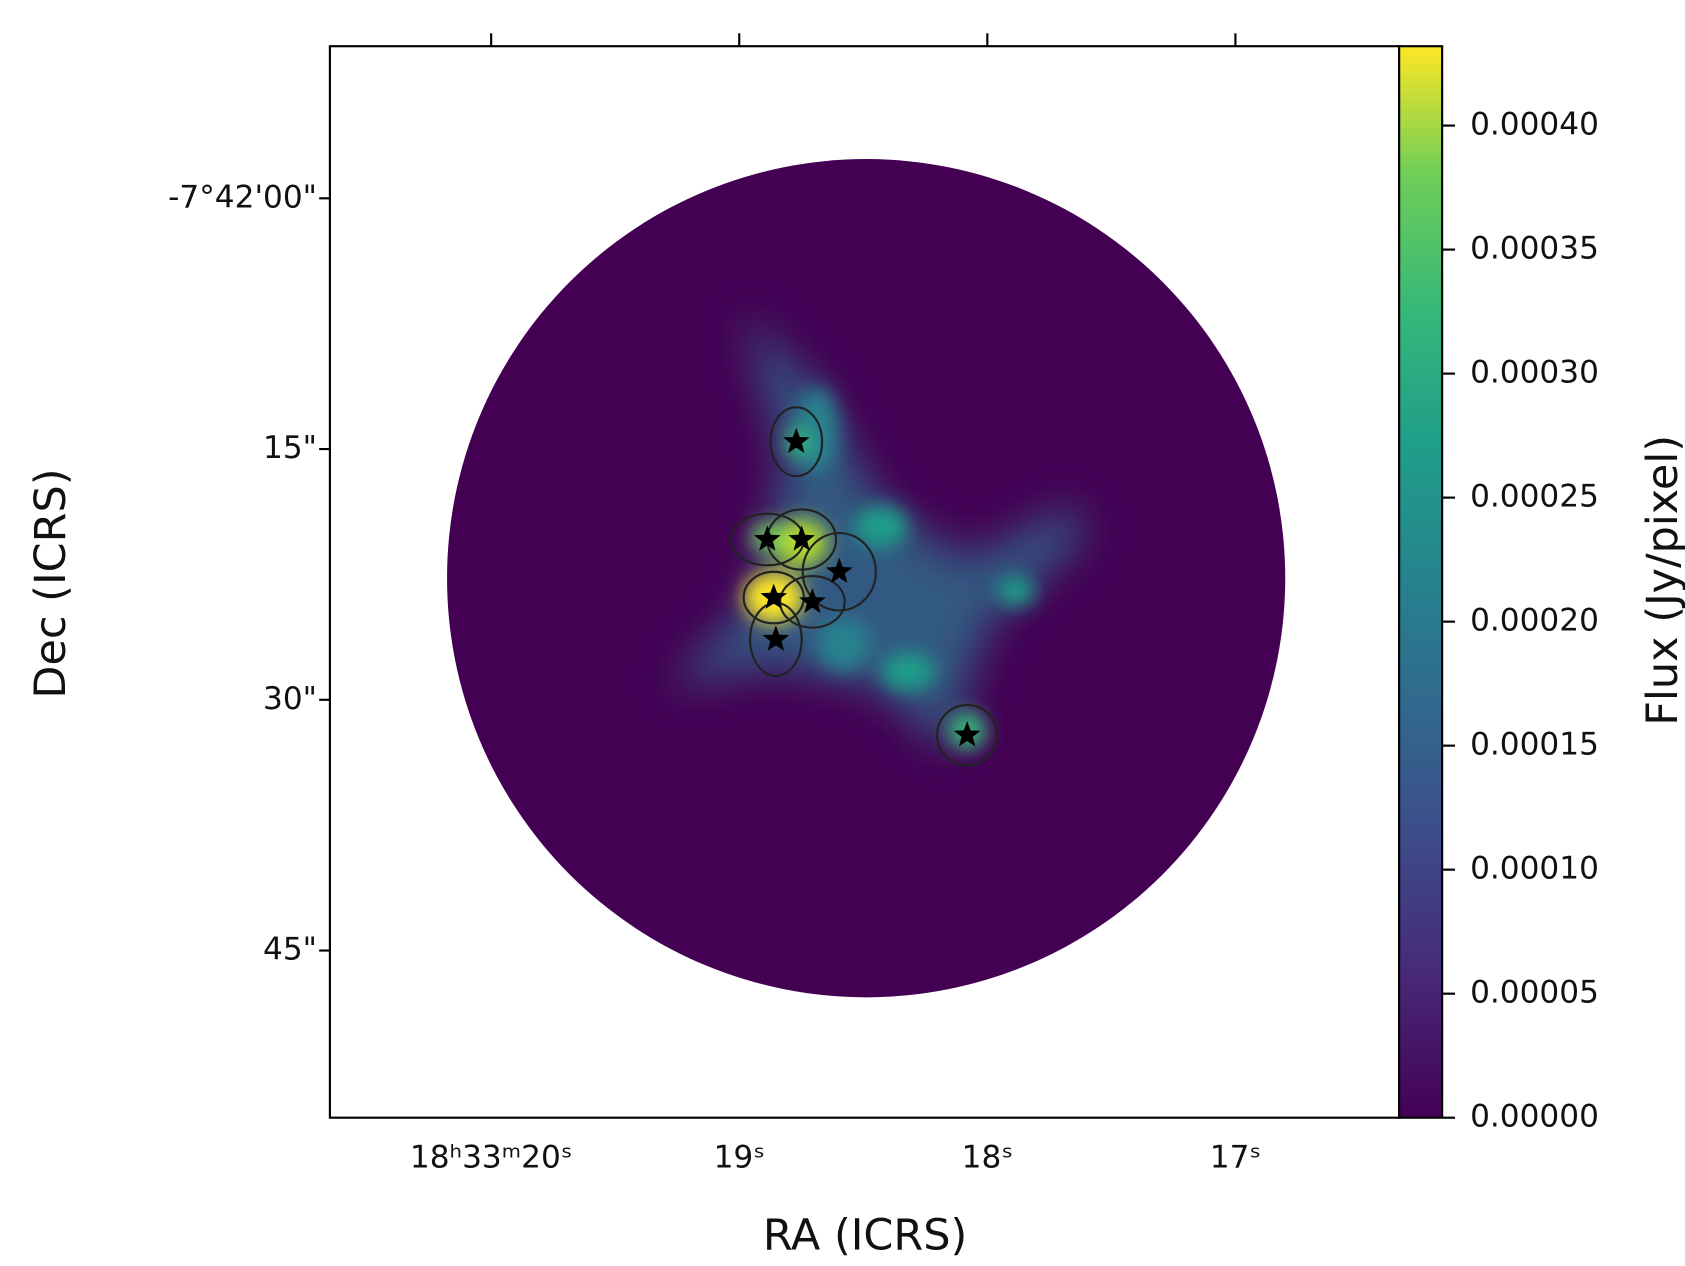 The height and width of the screenshot is (1266, 1685). I want to click on y-axis-label: Dec (ICRS), so click(51, 583).